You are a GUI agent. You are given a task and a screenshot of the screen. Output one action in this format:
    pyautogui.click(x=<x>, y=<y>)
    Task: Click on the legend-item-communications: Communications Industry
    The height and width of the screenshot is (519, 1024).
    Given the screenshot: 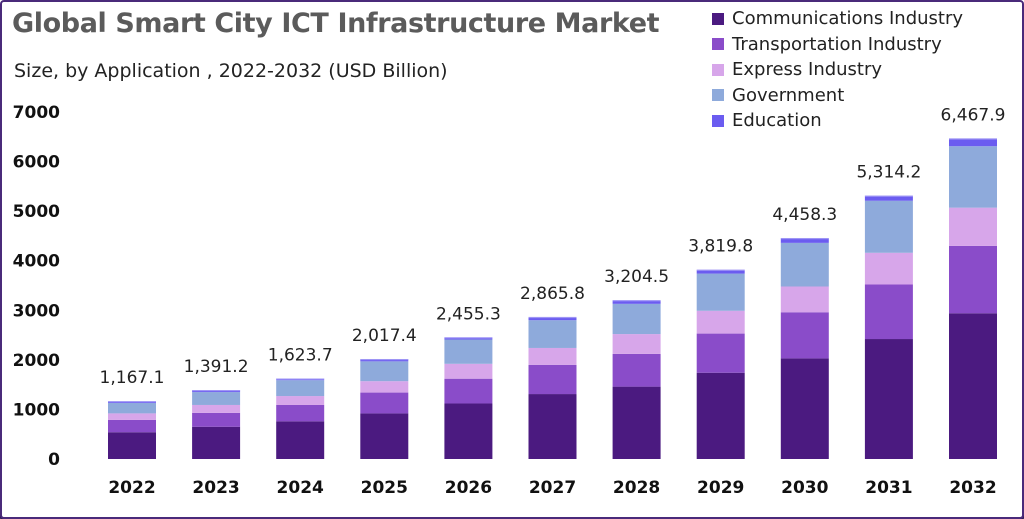 What is the action you would take?
    pyautogui.click(x=837, y=19)
    